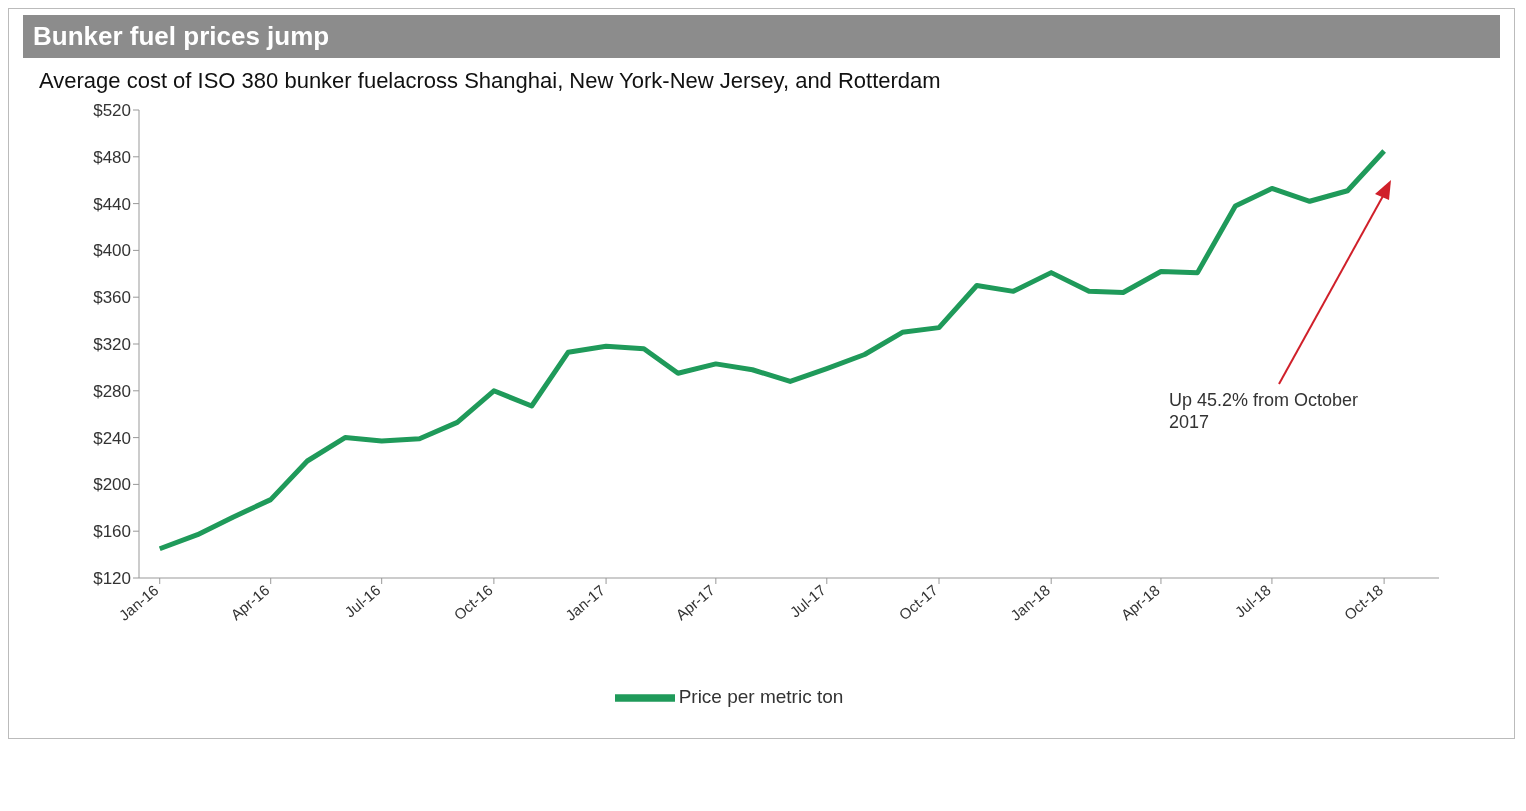 Image resolution: width=1526 pixels, height=811 pixels. Describe the element at coordinates (112, 157) in the screenshot. I see `y-tick-label: $480` at that location.